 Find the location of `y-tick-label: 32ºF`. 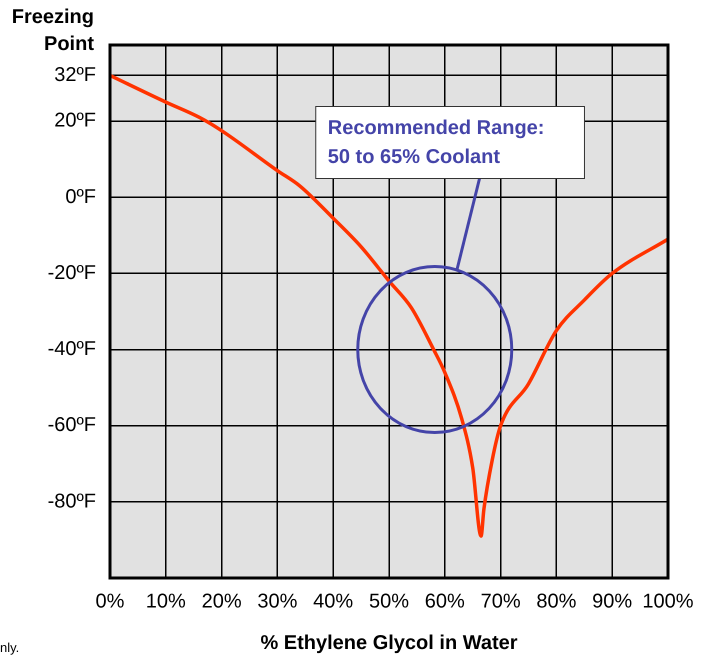

y-tick-label: 32ºF is located at coordinates (75, 75).